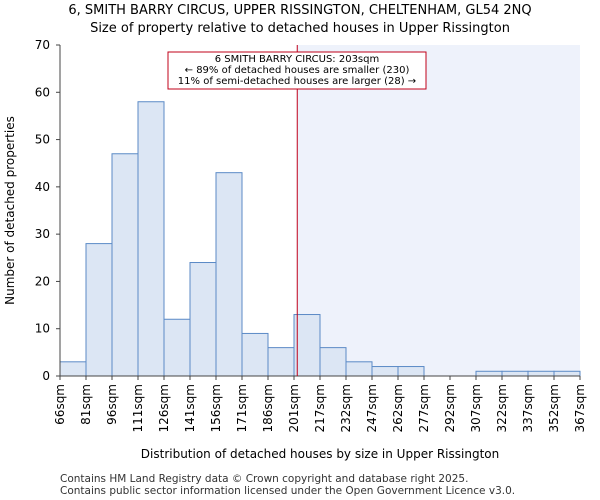 The image size is (600, 500). What do you see at coordinates (86, 404) in the screenshot?
I see `x-tick-label: 81sqm` at bounding box center [86, 404].